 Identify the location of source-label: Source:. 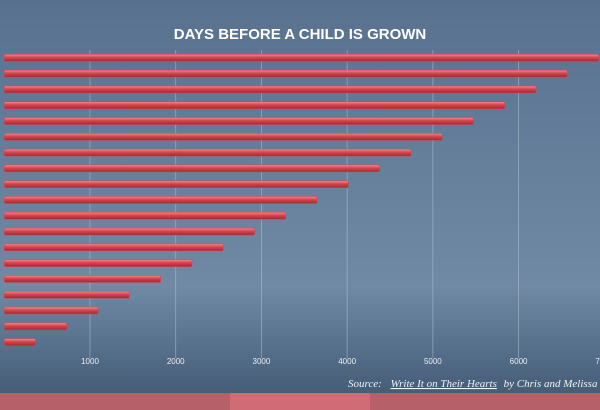
(365, 384).